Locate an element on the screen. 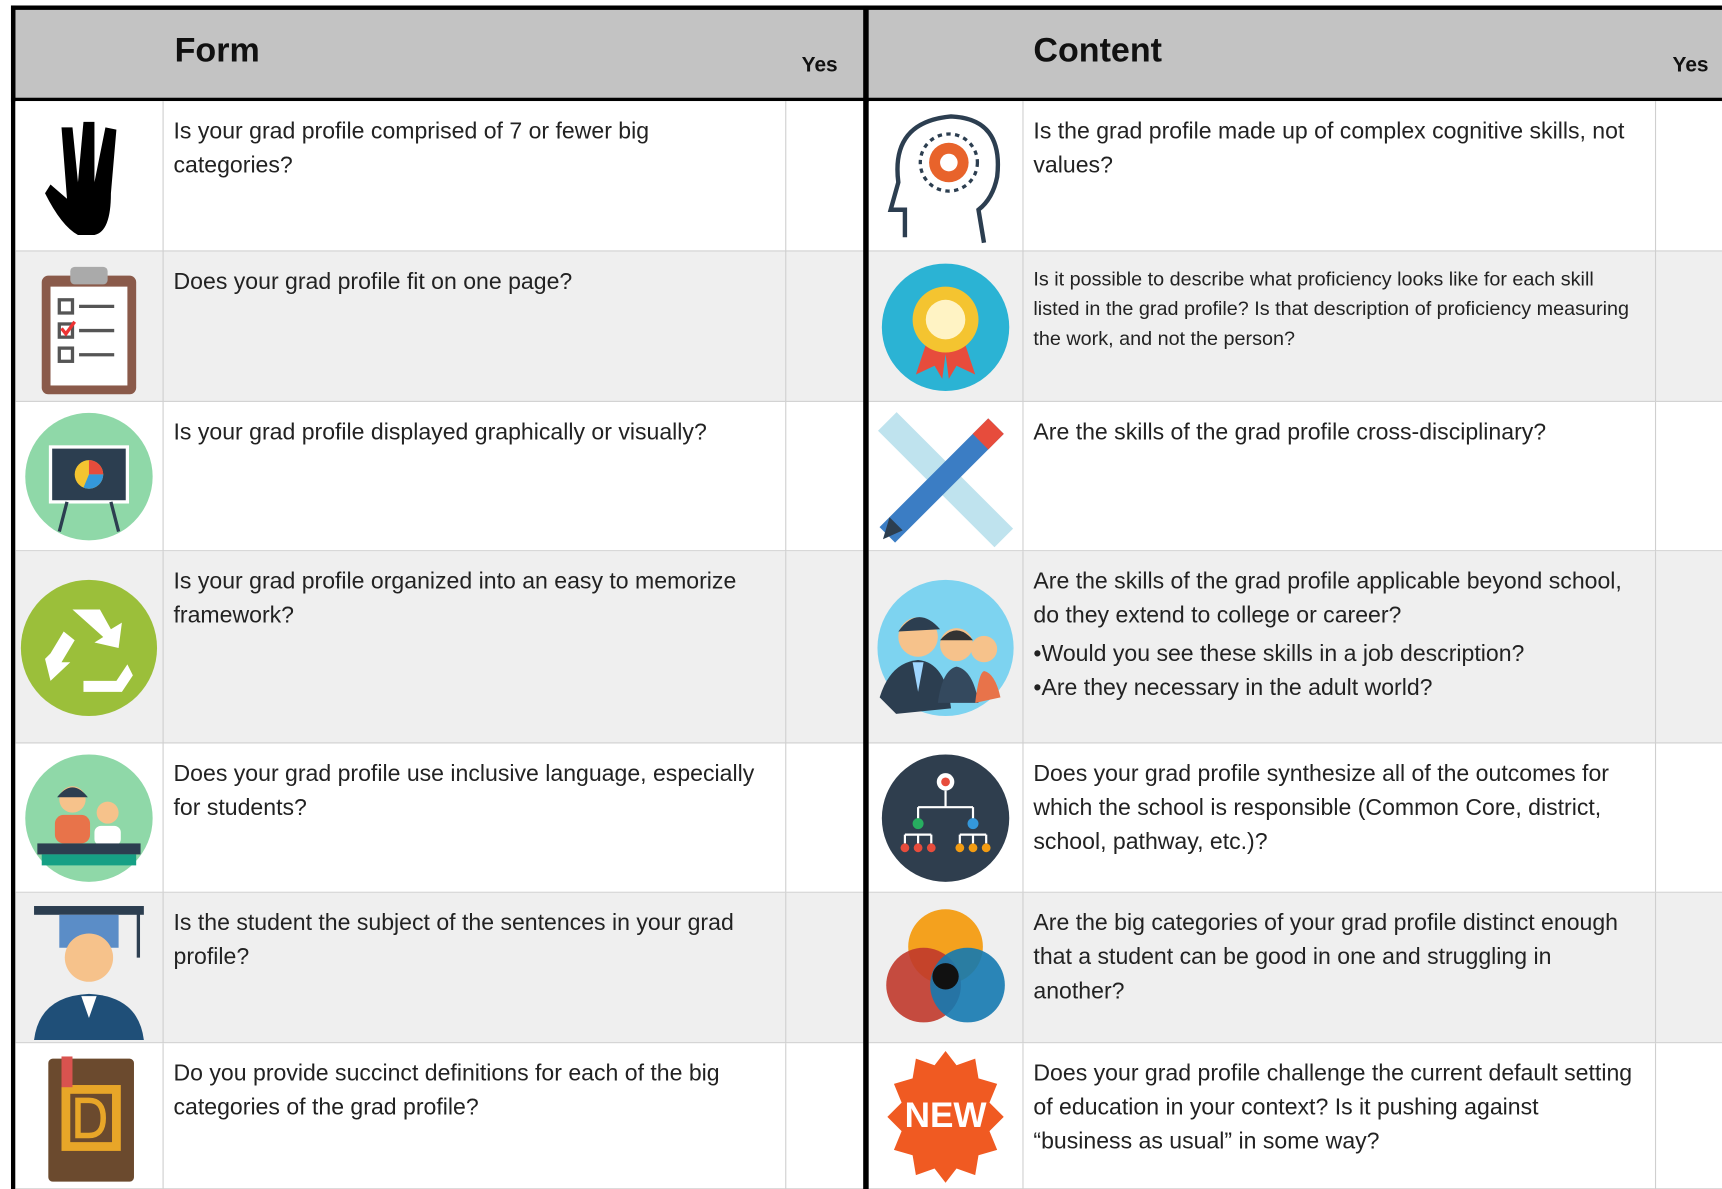  question-text: Does your grad profile fit on one page? is located at coordinates (373, 282).